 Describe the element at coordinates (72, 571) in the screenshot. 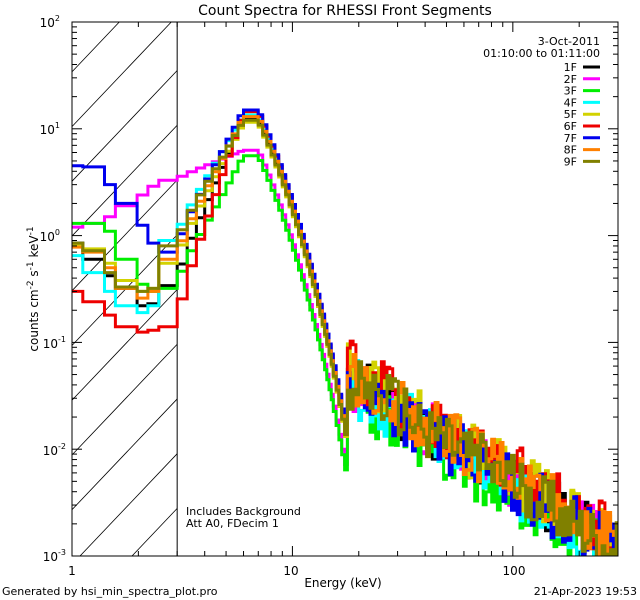

I see `x-tick-label: 1` at that location.